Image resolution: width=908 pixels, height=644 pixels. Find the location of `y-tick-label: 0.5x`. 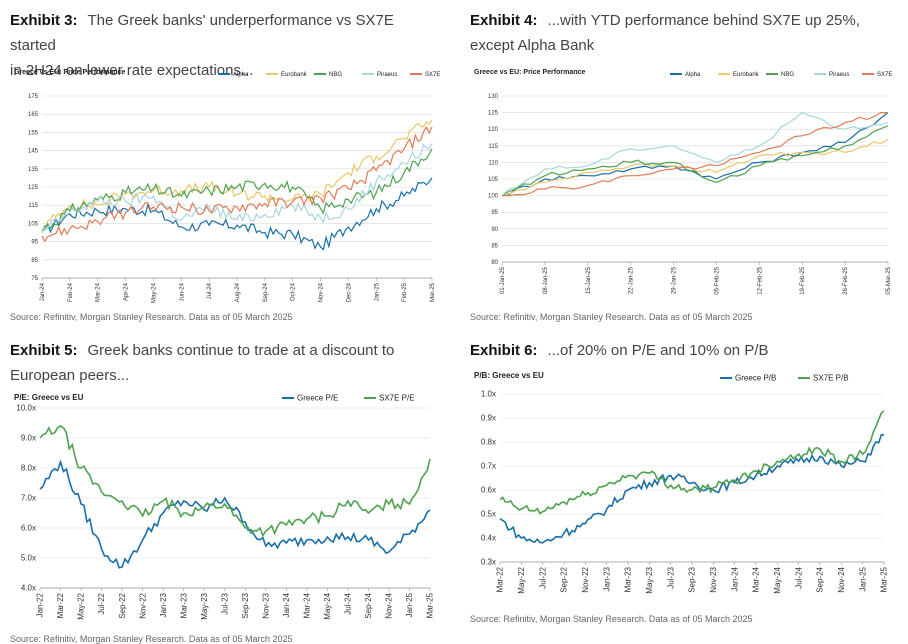

y-tick-label: 0.5x is located at coordinates (488, 514).